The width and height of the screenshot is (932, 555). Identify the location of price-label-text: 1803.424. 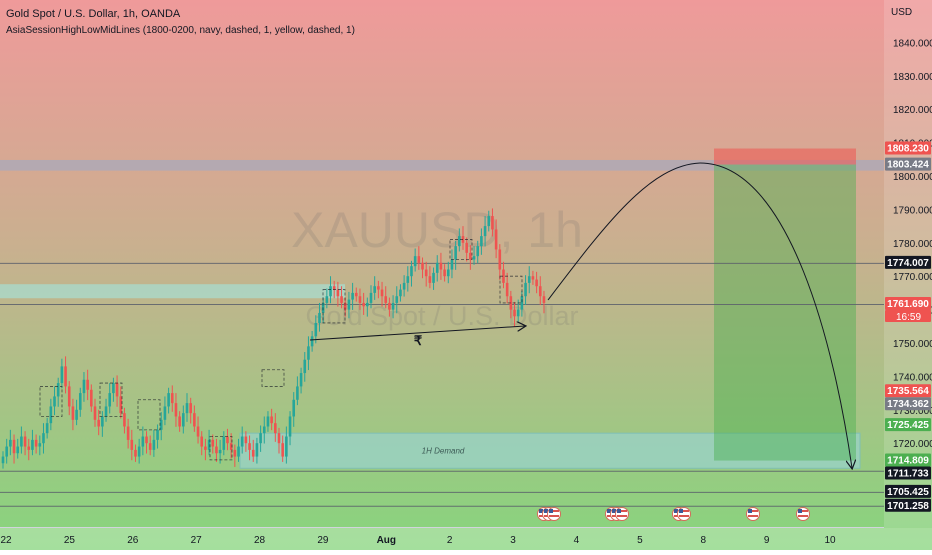
(908, 165).